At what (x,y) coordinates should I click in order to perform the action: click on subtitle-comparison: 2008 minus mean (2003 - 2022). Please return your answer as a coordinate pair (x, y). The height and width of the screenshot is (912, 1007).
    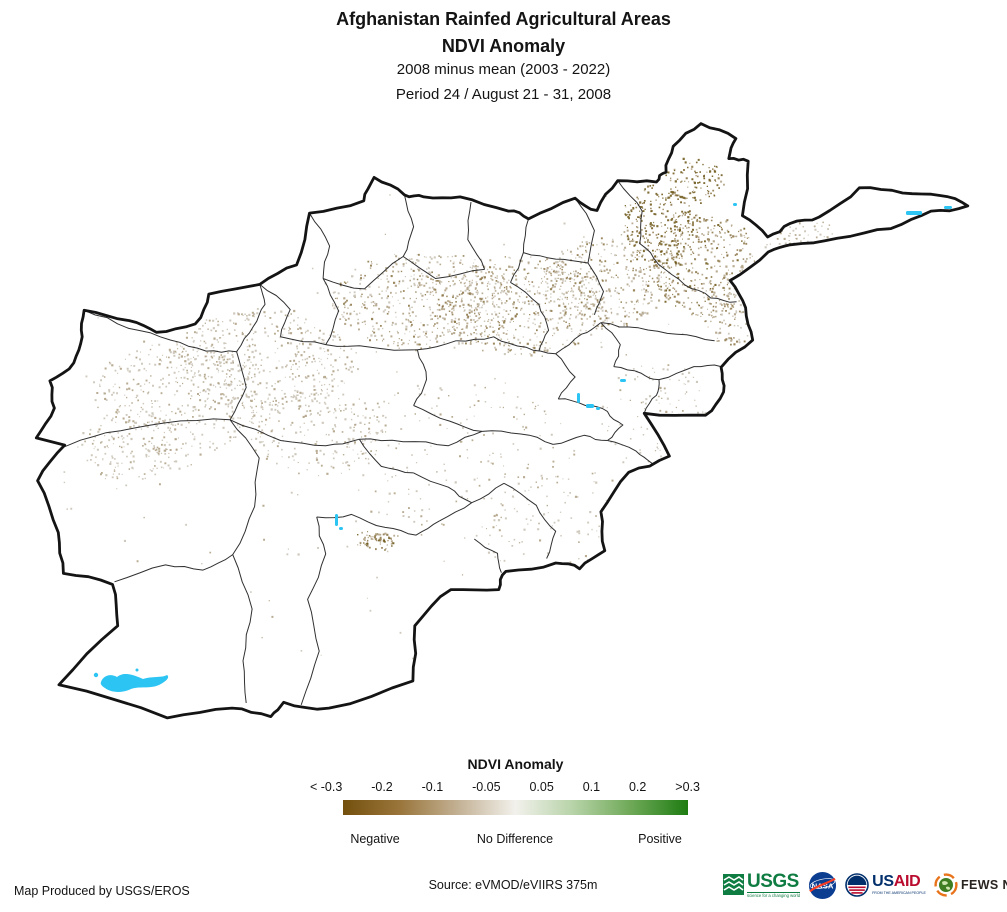
    Looking at the image, I should click on (503, 69).